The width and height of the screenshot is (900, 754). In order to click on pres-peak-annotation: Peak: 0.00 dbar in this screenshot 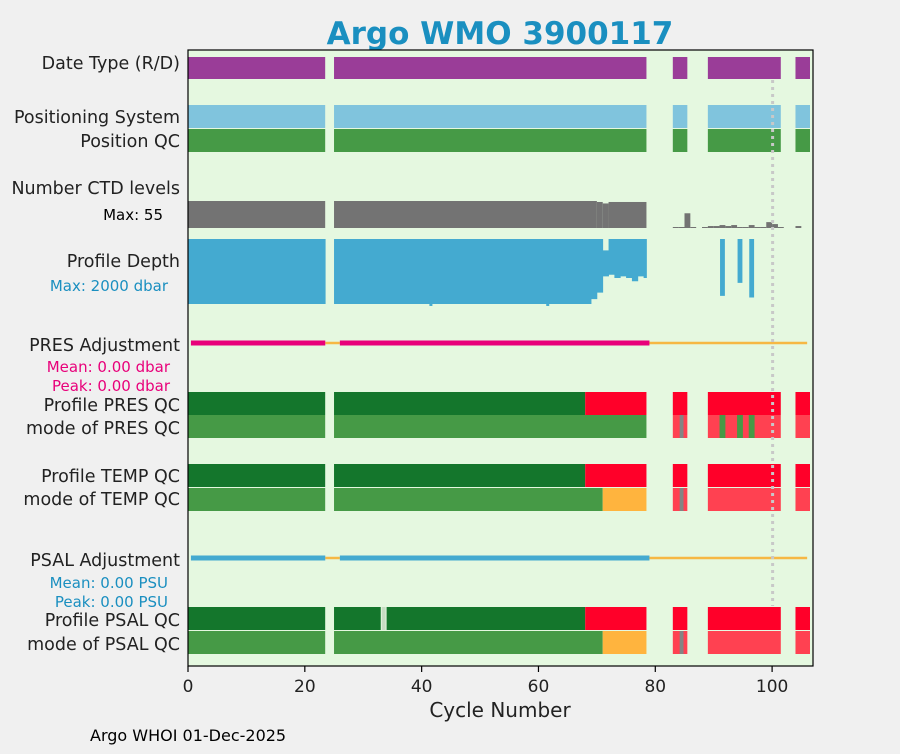, I will do `click(111, 386)`.